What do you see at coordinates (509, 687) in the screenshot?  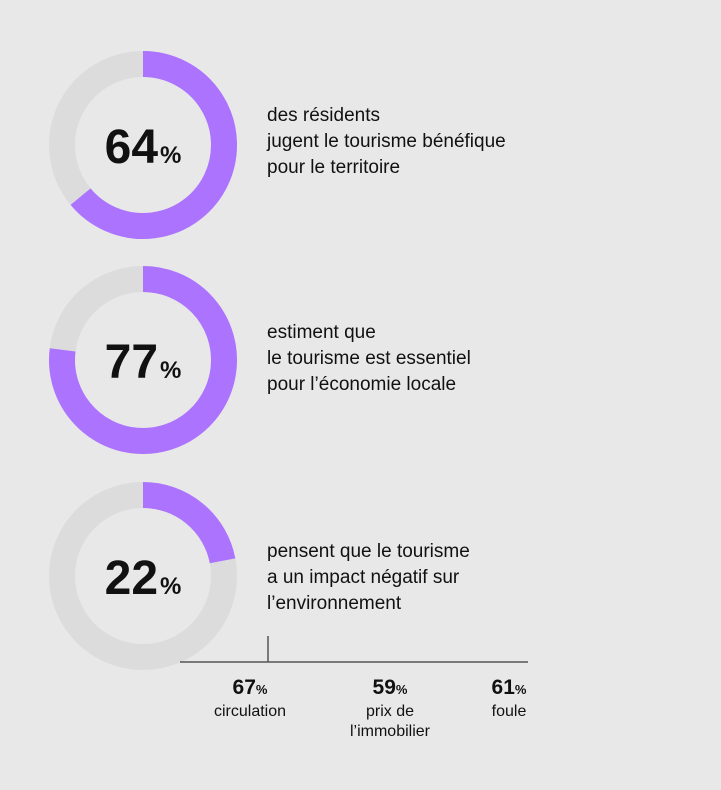 I see `breakdown-value: 61%` at bounding box center [509, 687].